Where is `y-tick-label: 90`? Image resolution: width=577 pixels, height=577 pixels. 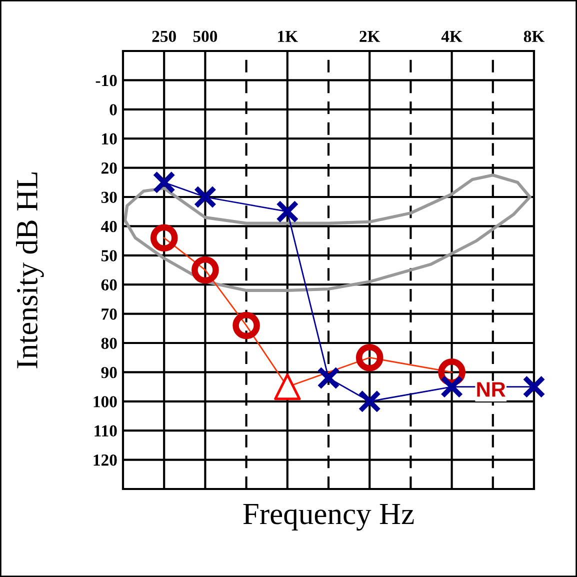
y-tick-label: 90 is located at coordinates (109, 372).